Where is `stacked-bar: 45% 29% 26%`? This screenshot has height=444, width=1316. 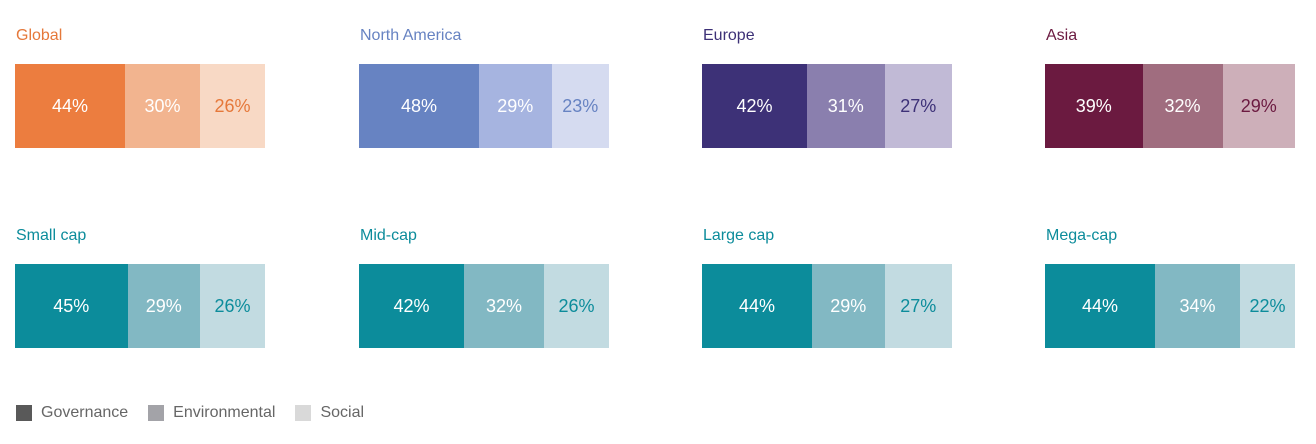
stacked-bar: 45% 29% 26% is located at coordinates (140, 306).